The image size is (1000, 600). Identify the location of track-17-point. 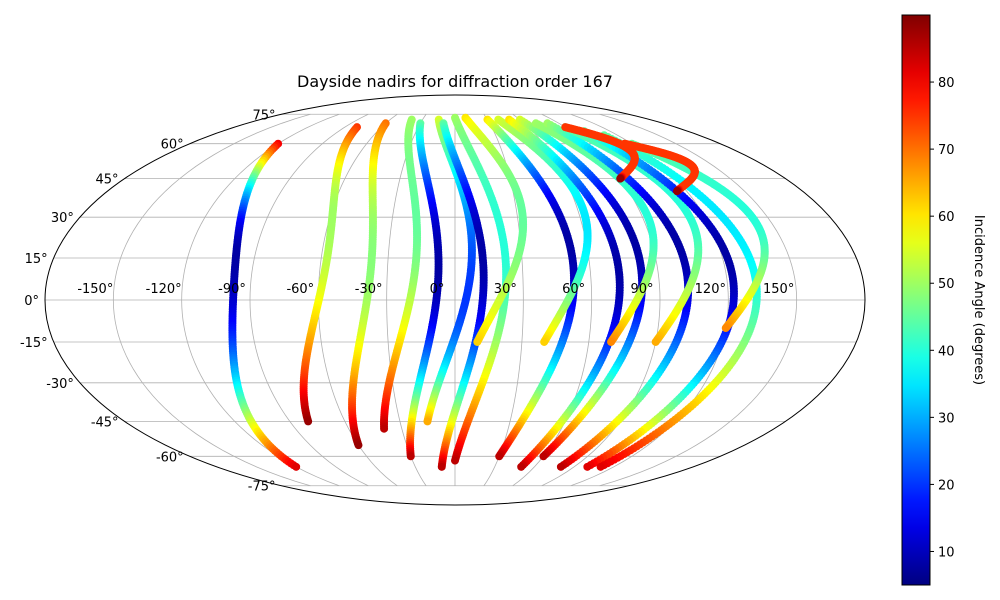
(600, 466).